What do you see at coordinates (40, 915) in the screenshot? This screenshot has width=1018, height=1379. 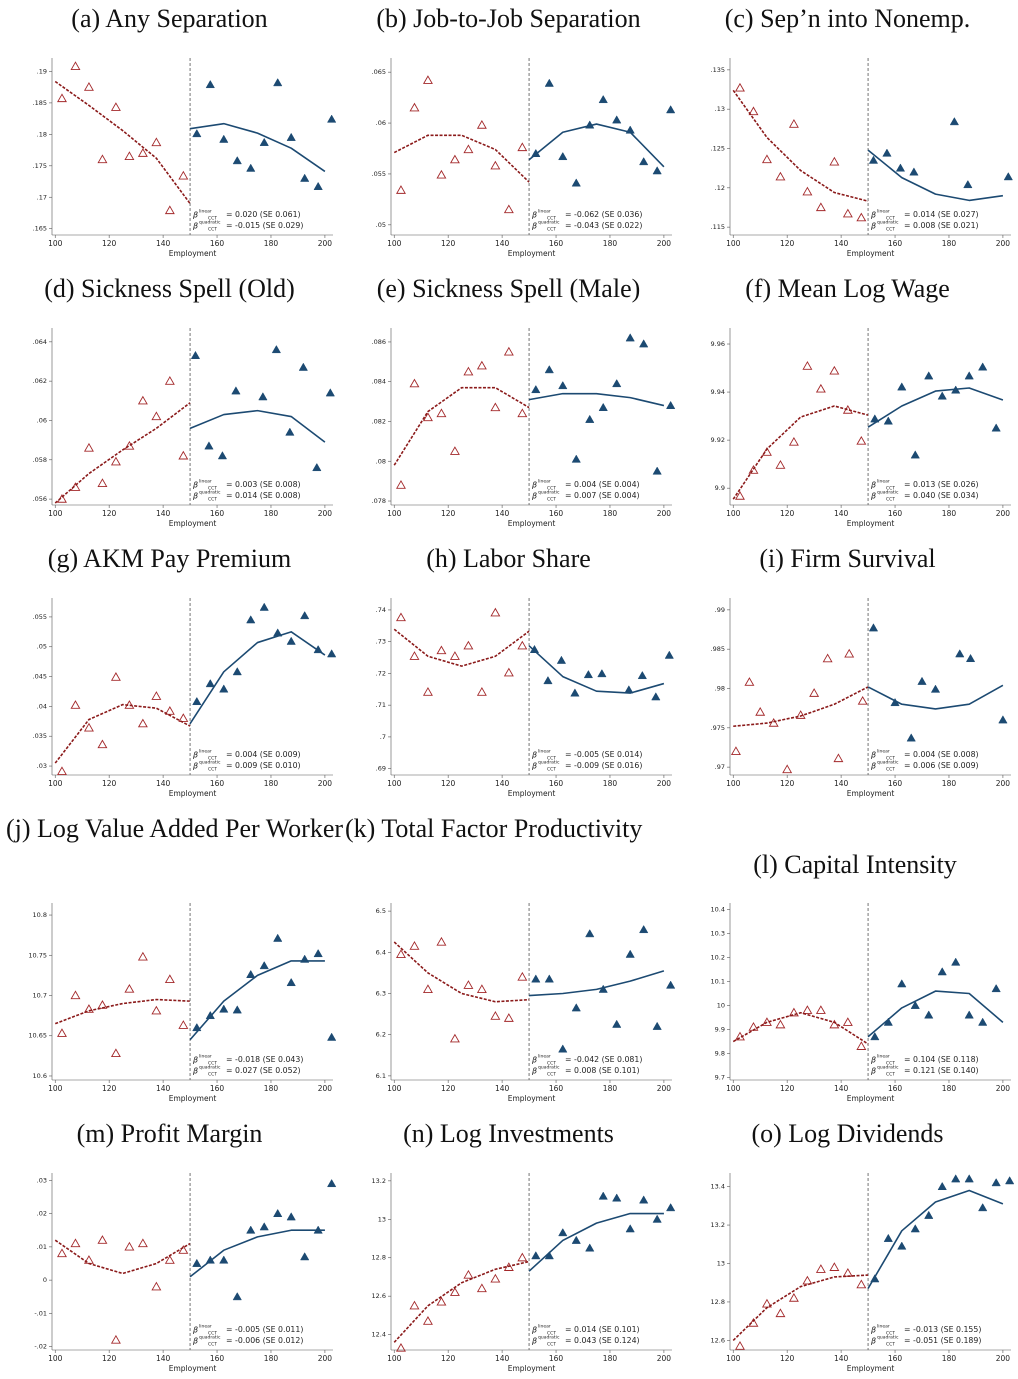 I see `y-tick-label: 10.8` at bounding box center [40, 915].